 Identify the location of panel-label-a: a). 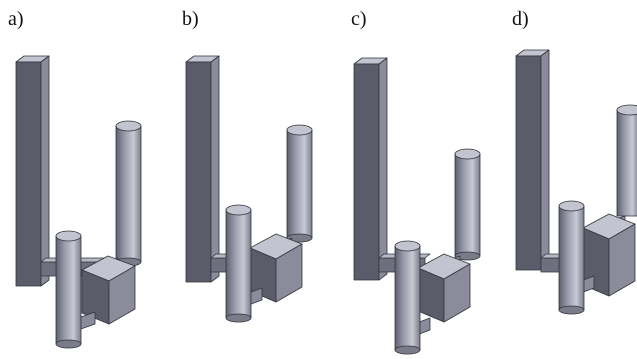
(16, 19).